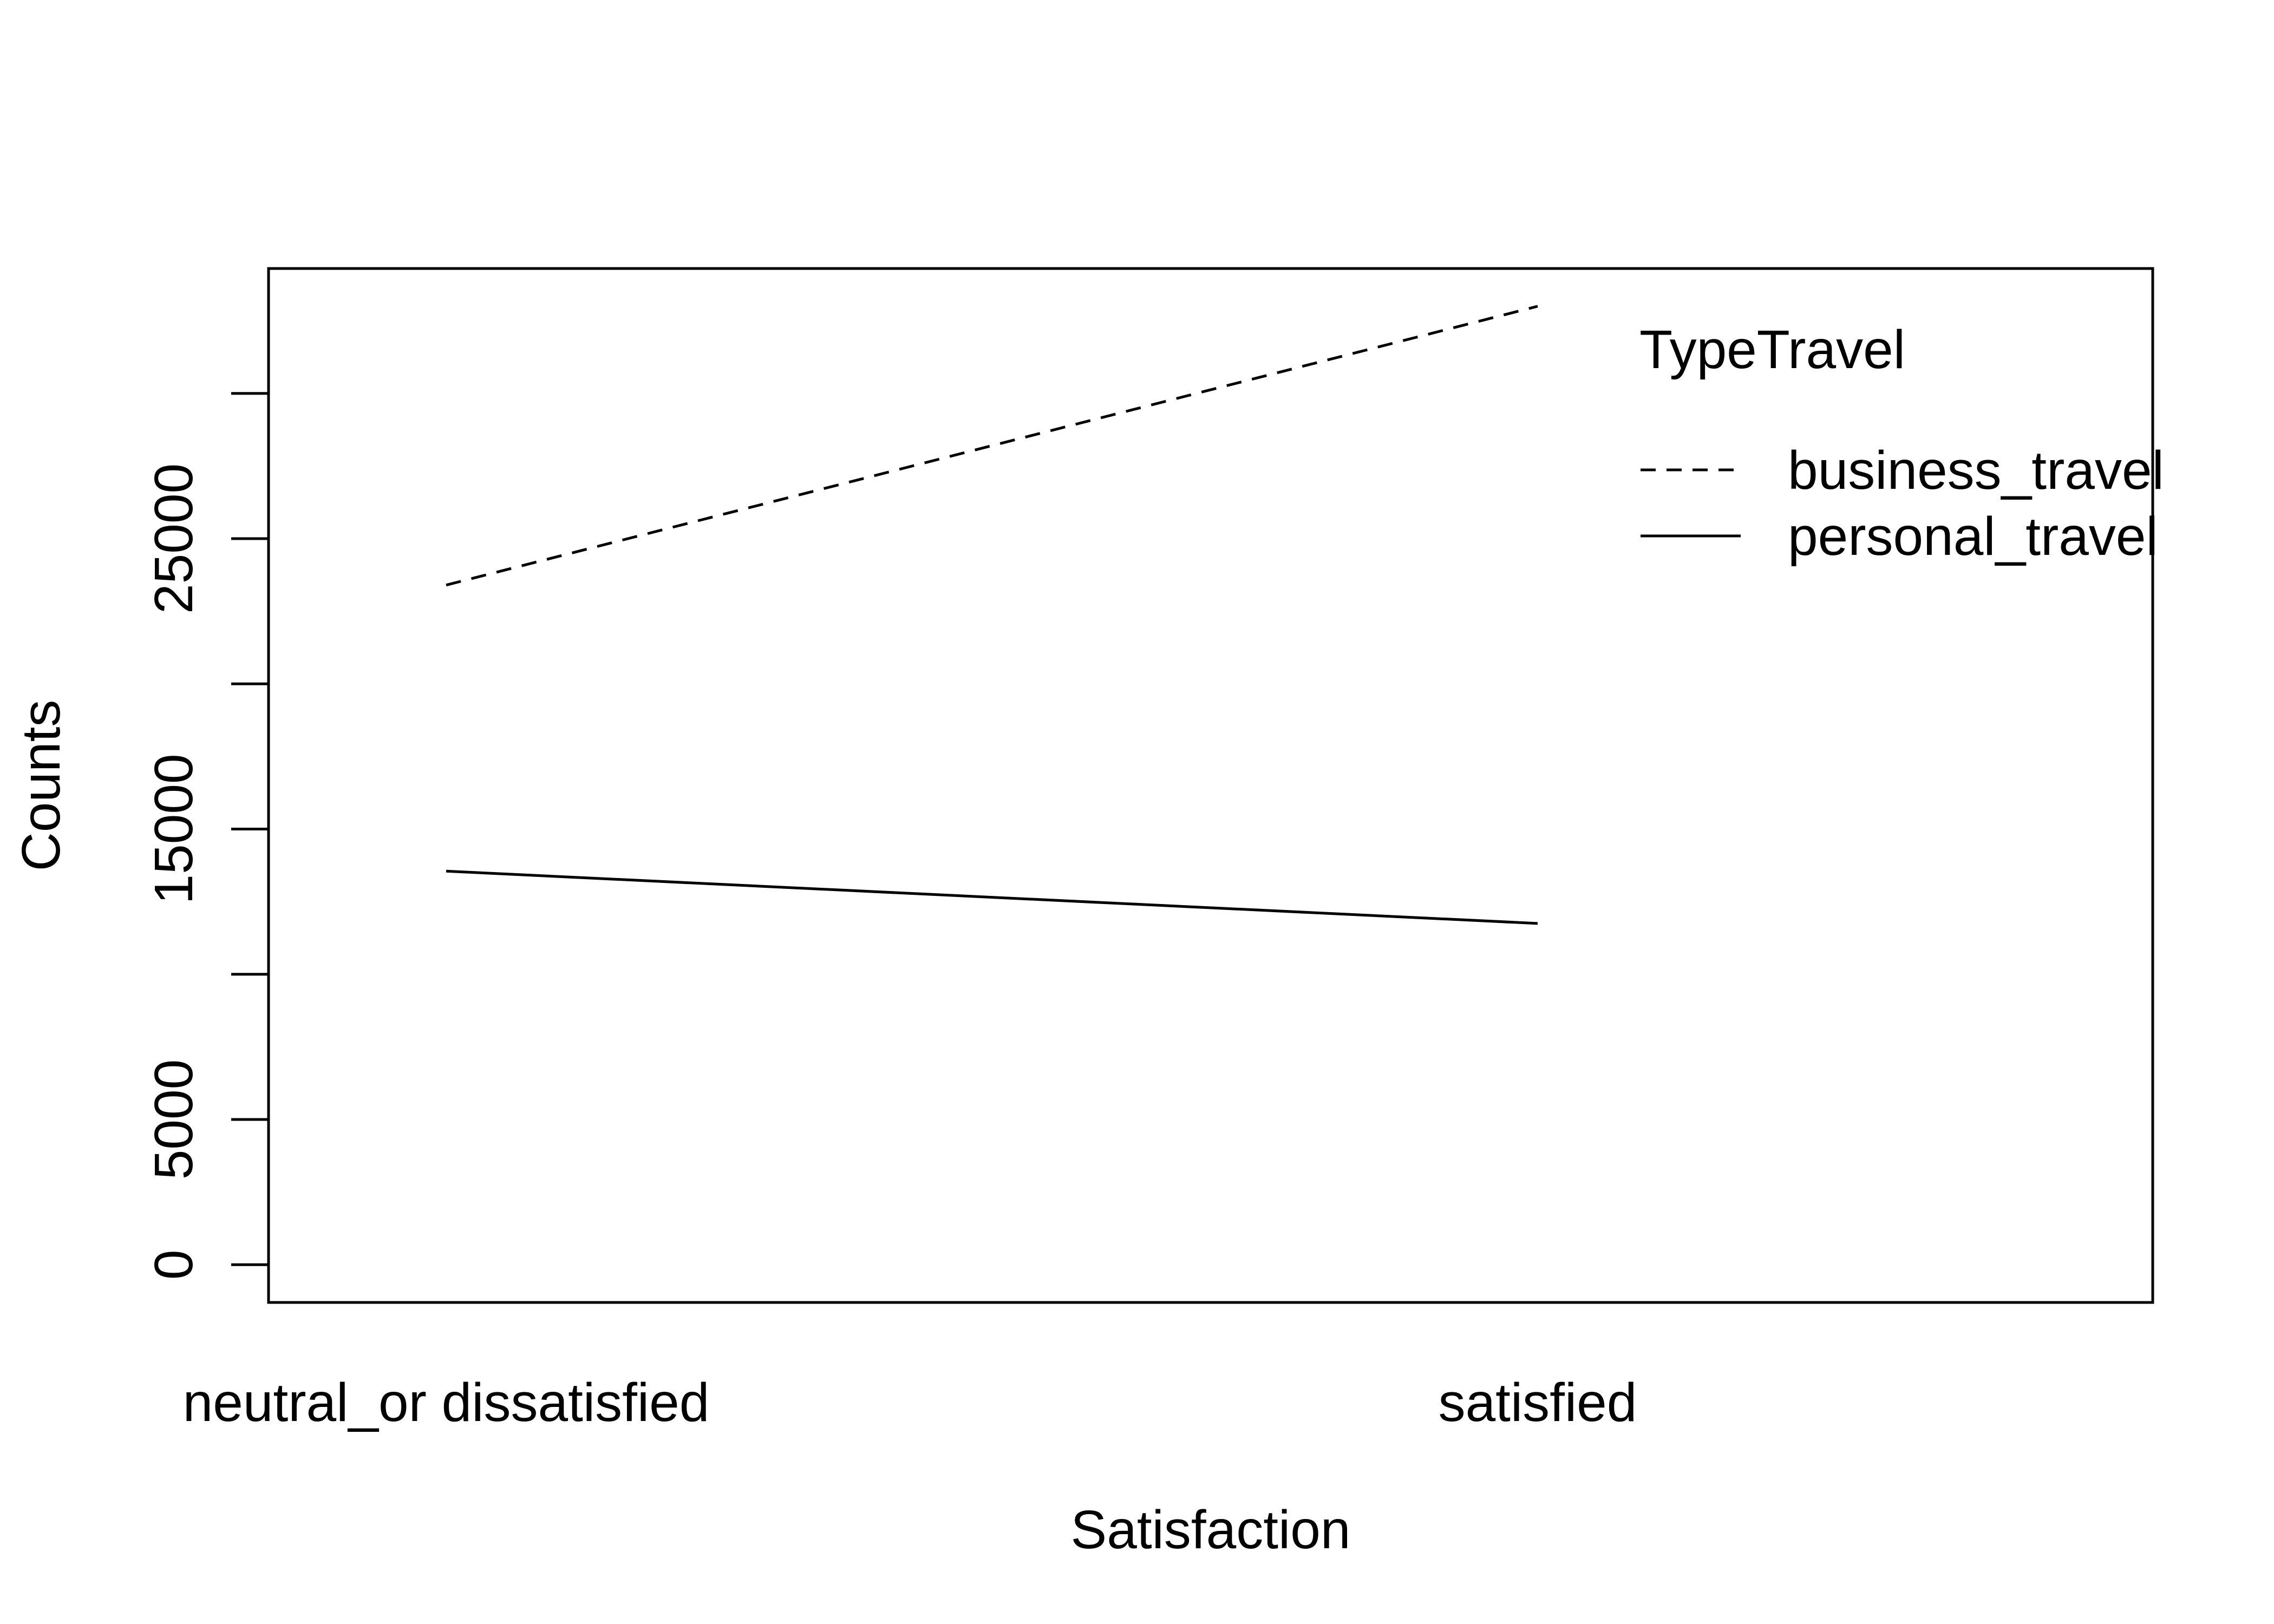 The width and height of the screenshot is (2274, 1624). I want to click on x-axis: neutral_or dissatisfied satisfied, so click(910, 1402).